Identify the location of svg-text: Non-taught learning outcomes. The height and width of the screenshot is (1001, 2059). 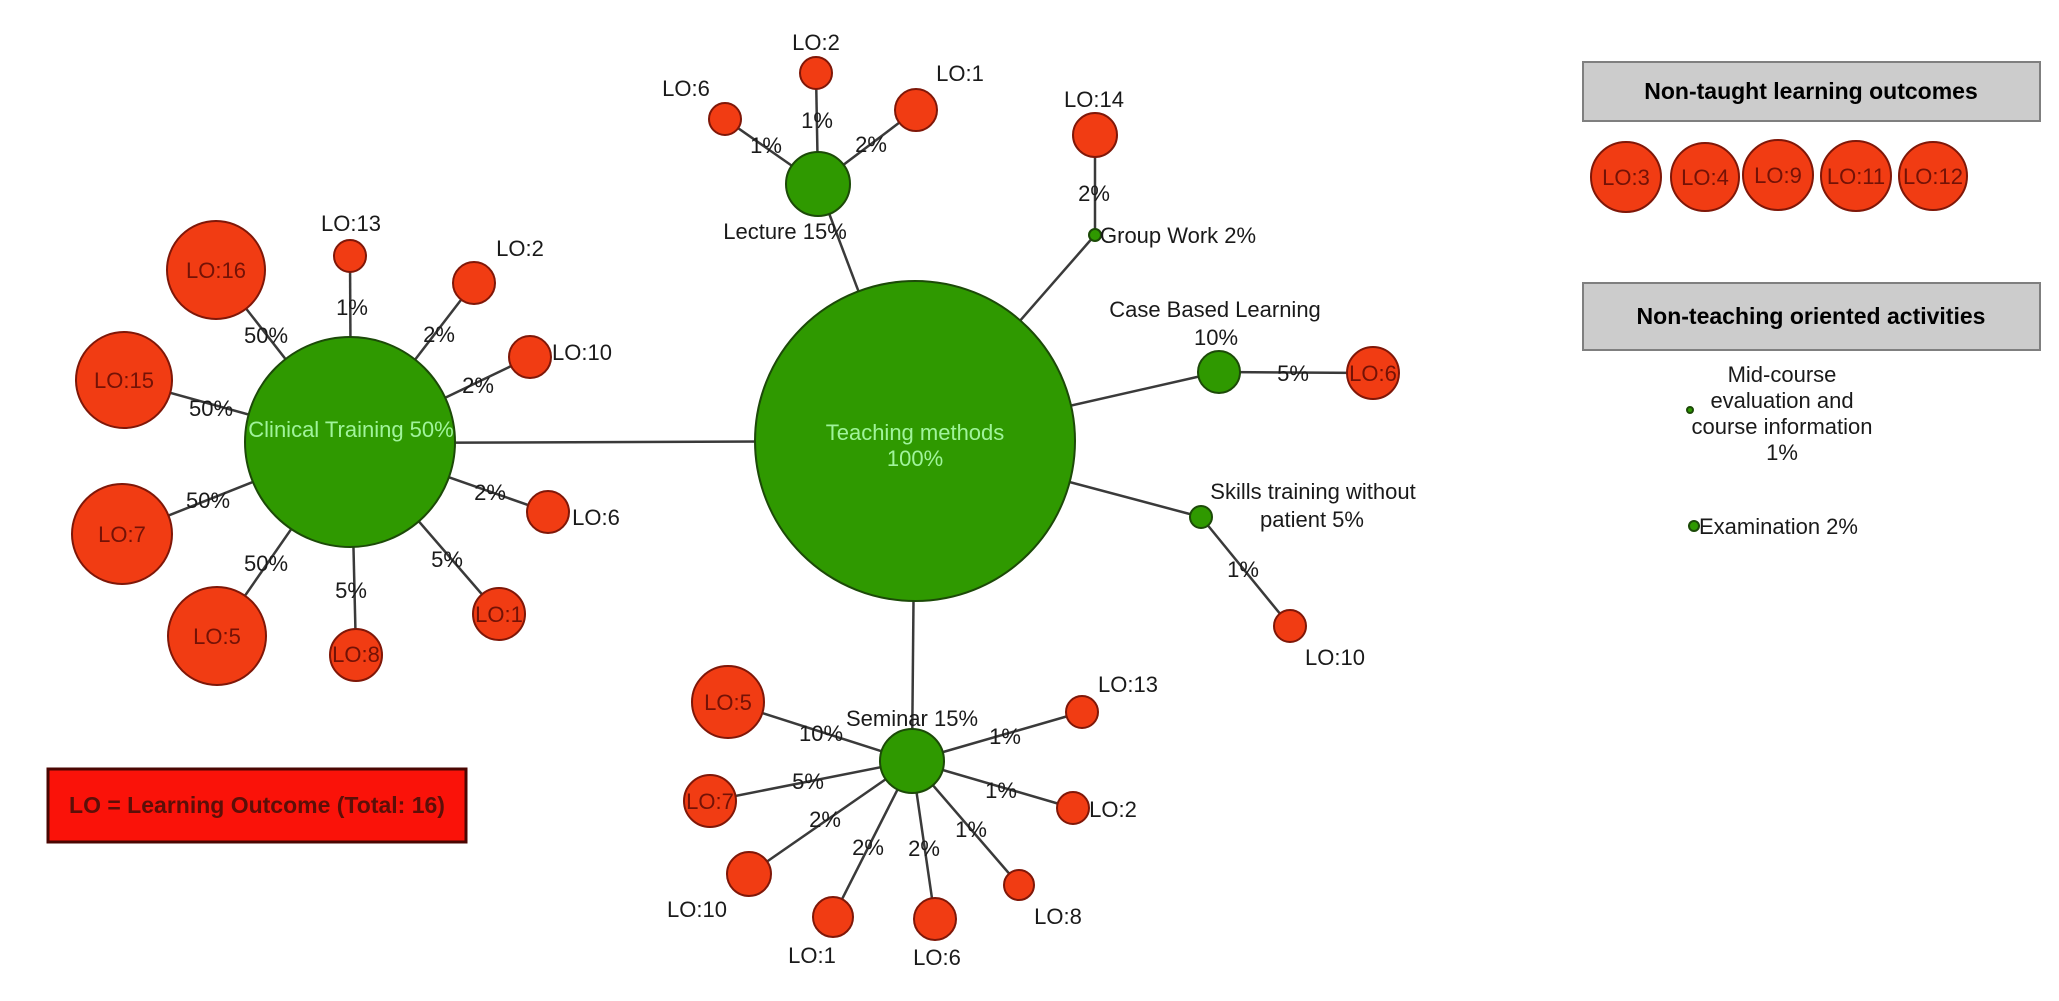
(1811, 91).